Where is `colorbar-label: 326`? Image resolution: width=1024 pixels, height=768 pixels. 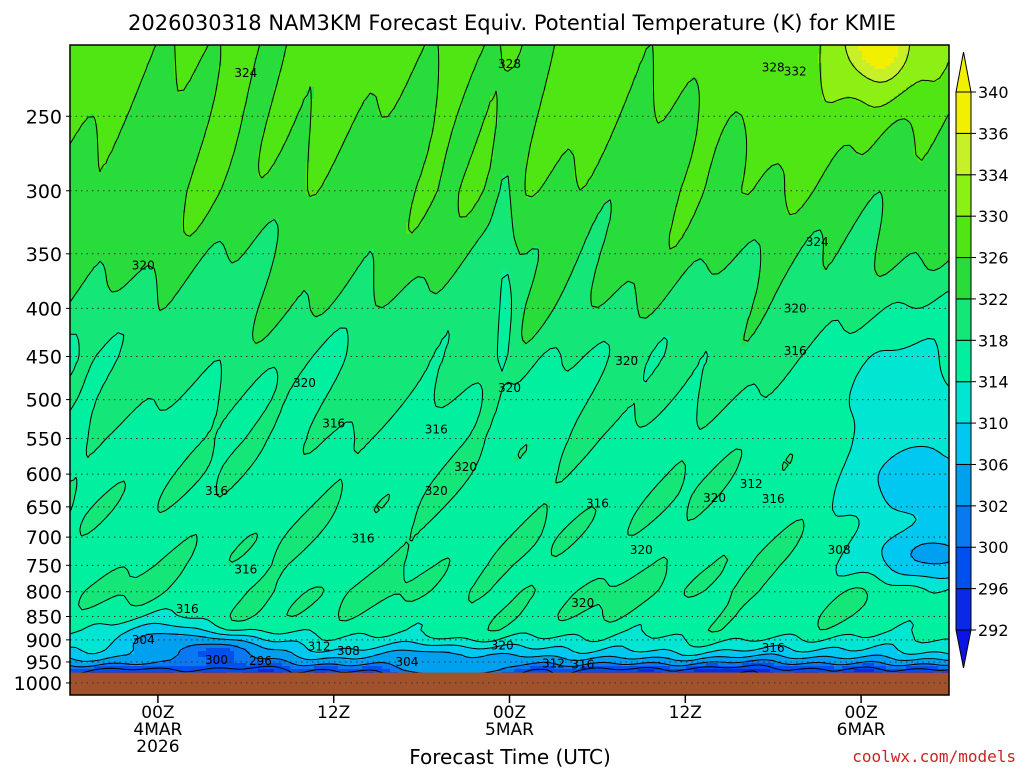 colorbar-label: 326 is located at coordinates (993, 258).